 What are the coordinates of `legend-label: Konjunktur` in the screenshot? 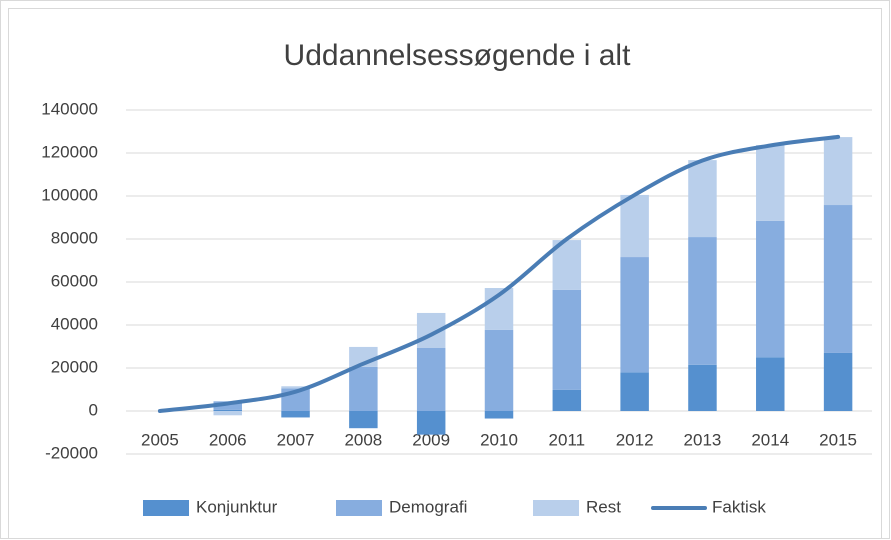 It's located at (237, 506).